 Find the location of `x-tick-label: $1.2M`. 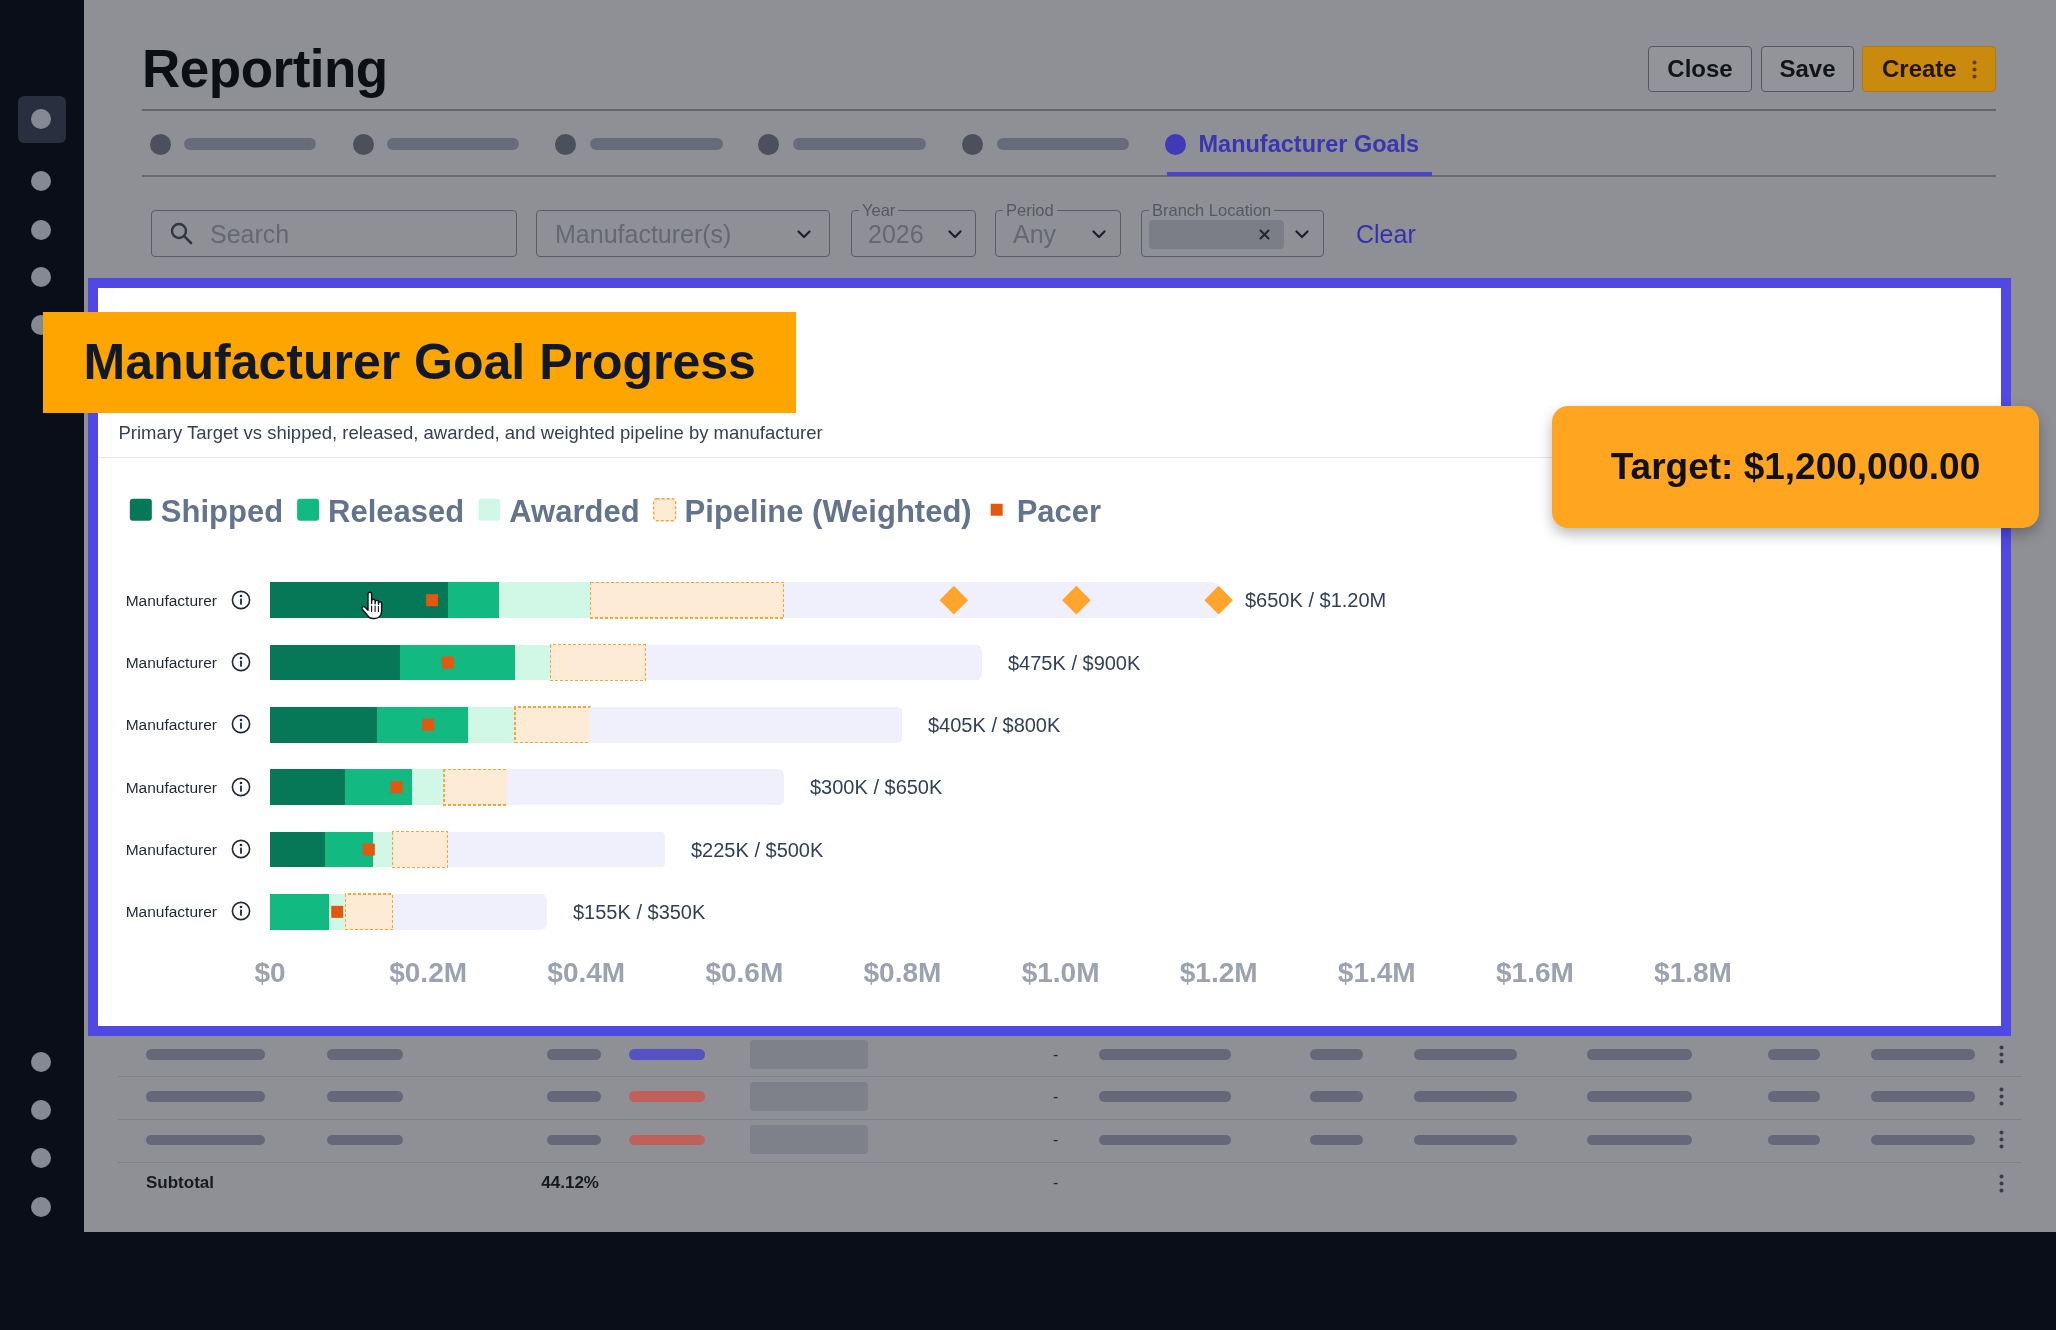

x-tick-label: $1.2M is located at coordinates (1218, 972).